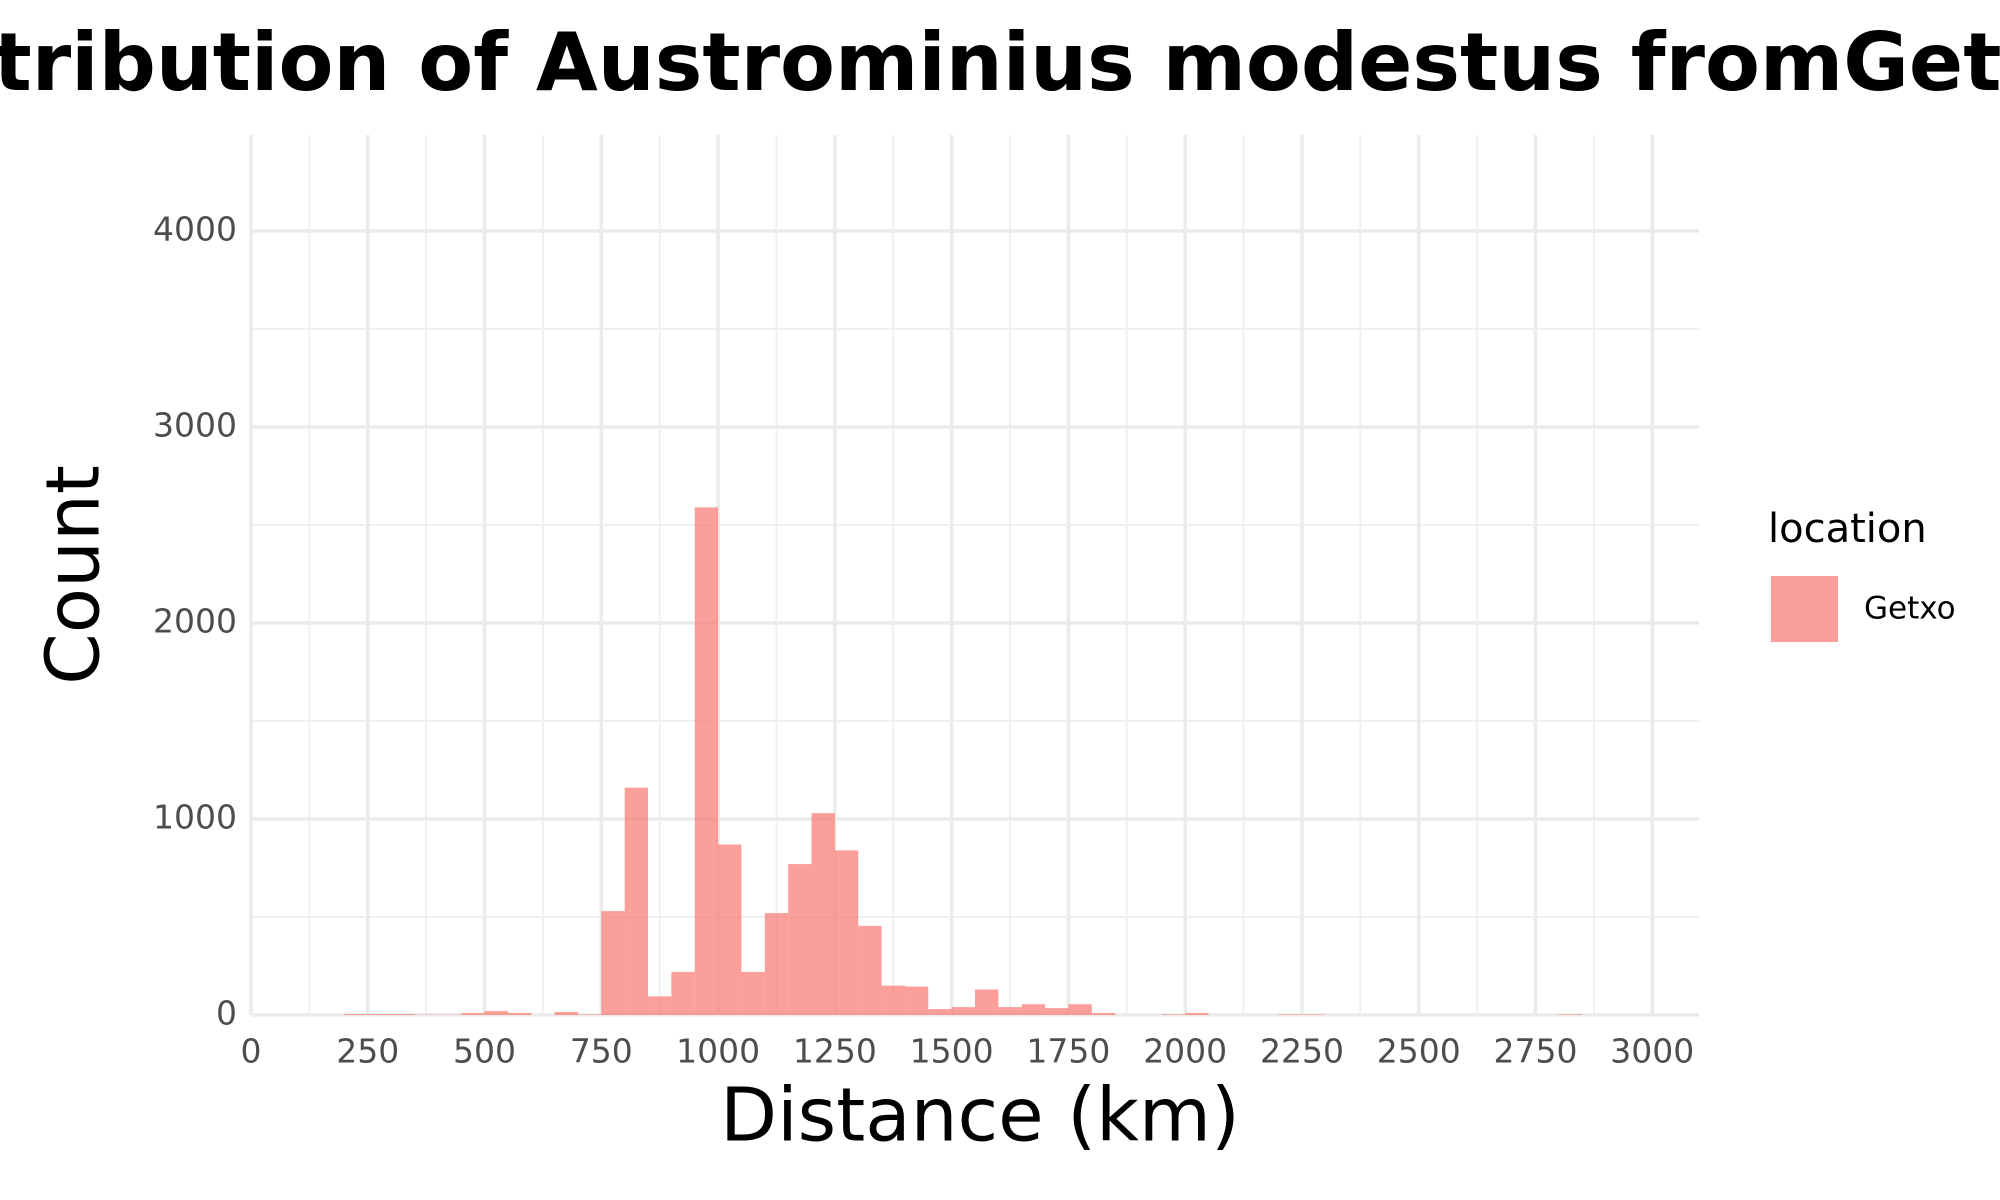 This screenshot has width=2000, height=1200. I want to click on x-tick-label: 3000, so click(1652, 1051).